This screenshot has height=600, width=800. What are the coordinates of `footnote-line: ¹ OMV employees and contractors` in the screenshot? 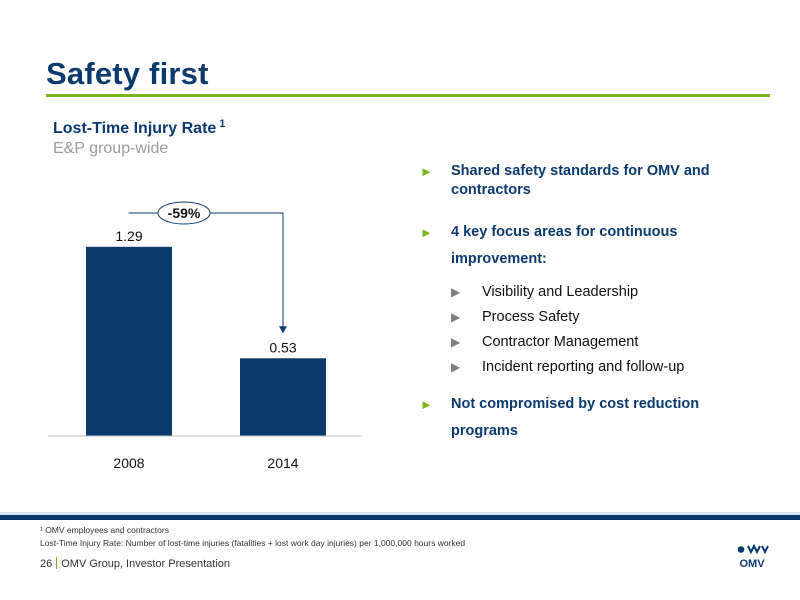 It's located at (104, 530).